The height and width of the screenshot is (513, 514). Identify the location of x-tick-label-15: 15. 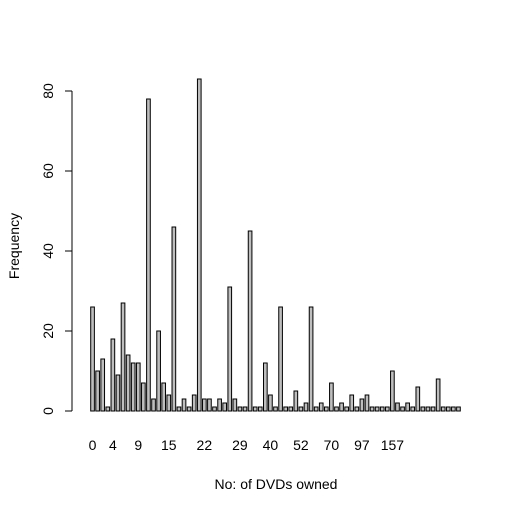
(169, 445).